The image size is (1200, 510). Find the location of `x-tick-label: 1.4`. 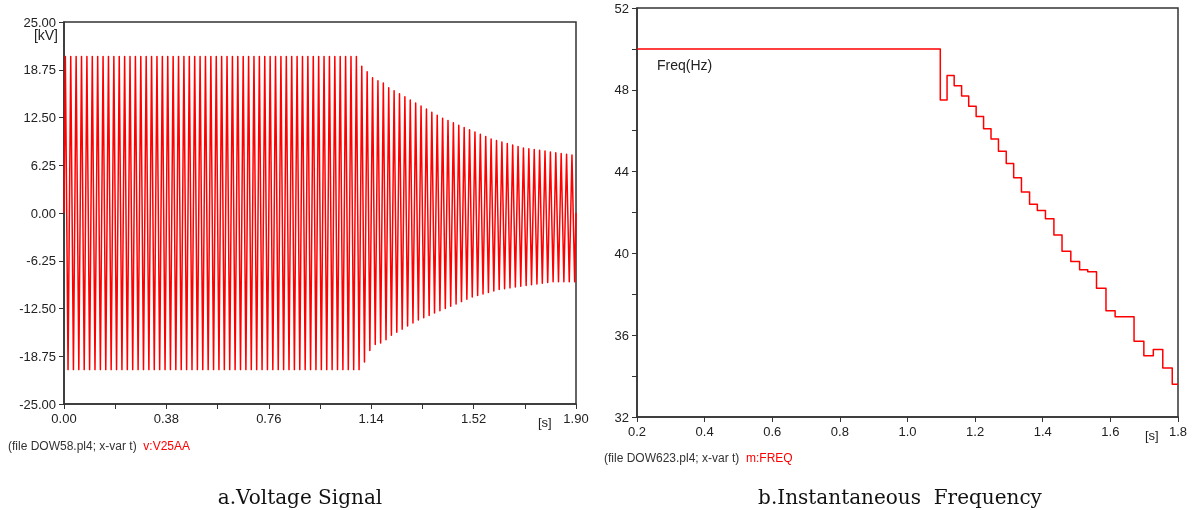

x-tick-label: 1.4 is located at coordinates (1042, 431).